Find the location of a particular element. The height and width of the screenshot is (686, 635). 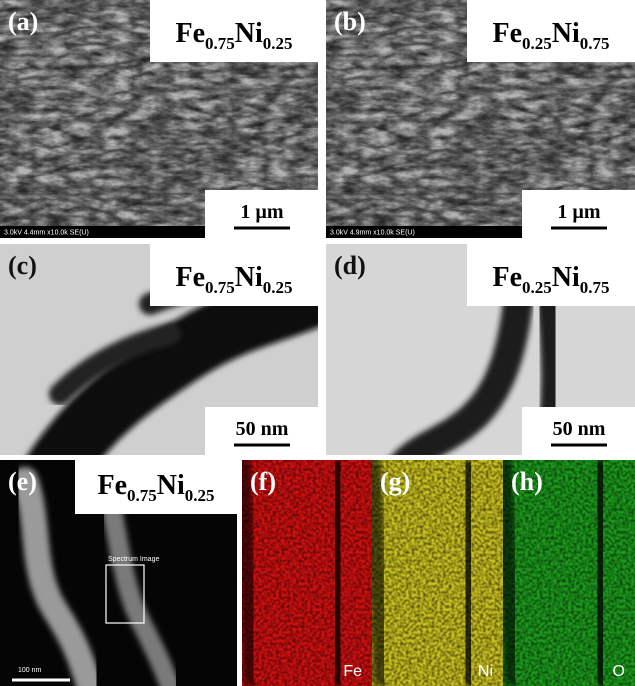

info-text: 3.0kV 4.4mm x10.0k SE(U) is located at coordinates (46, 233).